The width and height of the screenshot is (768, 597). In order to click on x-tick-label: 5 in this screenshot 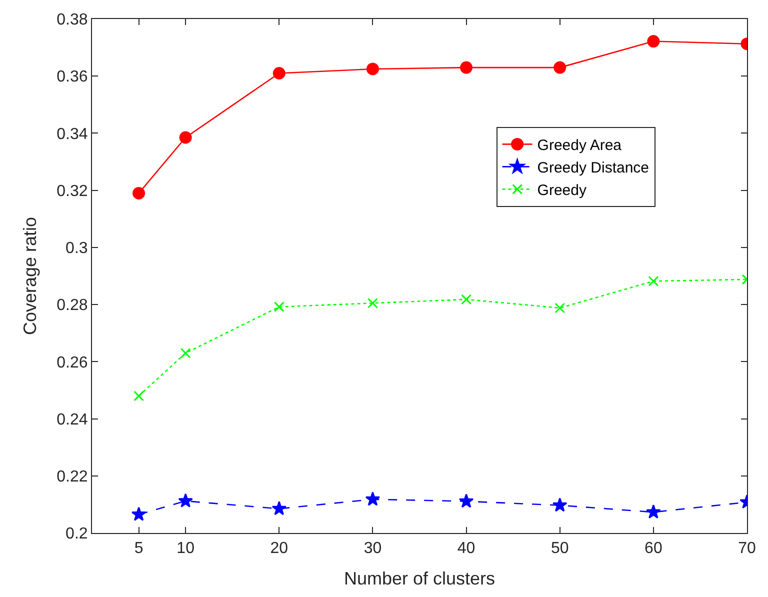, I will do `click(139, 549)`.